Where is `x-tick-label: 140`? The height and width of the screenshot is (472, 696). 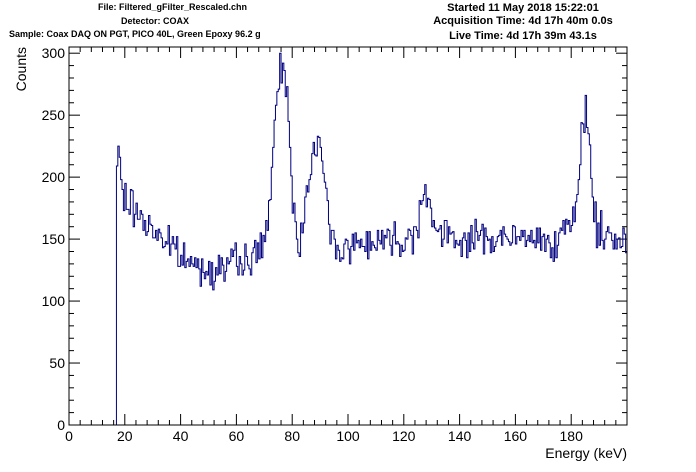
x-tick-label: 140 is located at coordinates (460, 436).